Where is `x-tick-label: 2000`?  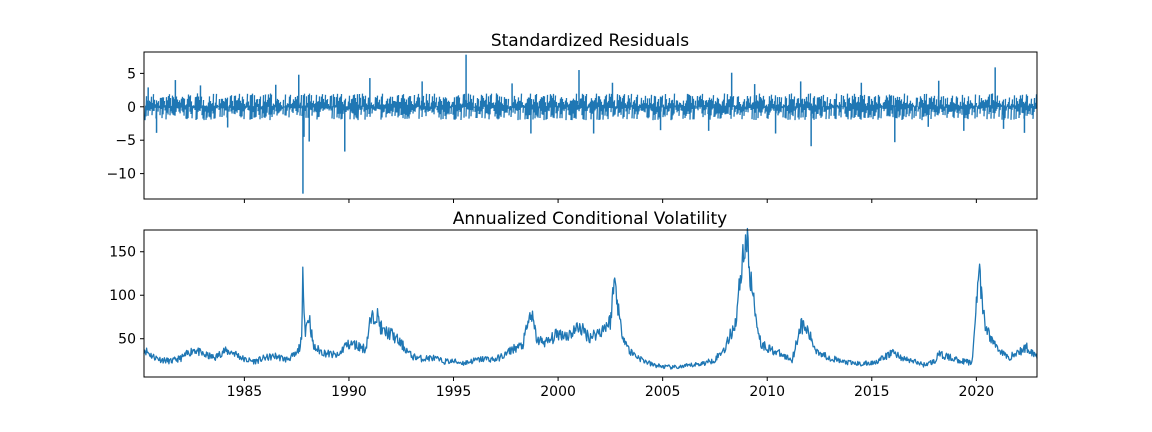 x-tick-label: 2000 is located at coordinates (558, 392).